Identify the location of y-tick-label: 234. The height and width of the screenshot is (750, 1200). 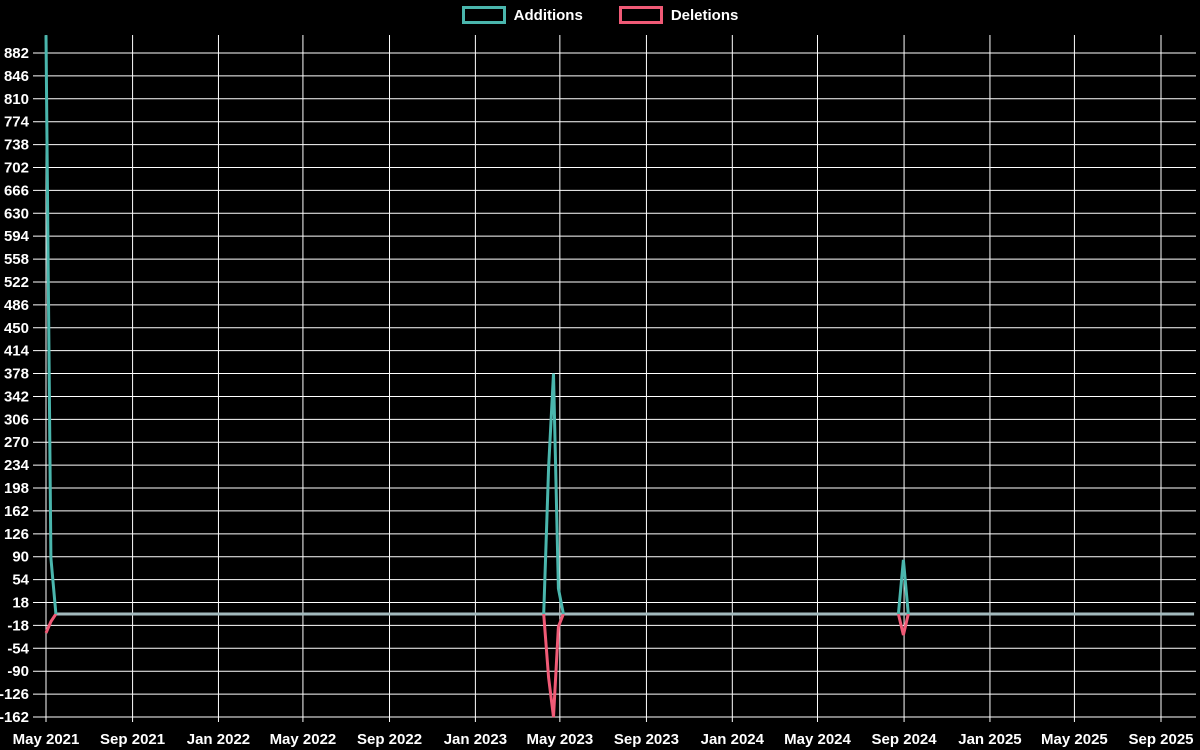
(17, 465).